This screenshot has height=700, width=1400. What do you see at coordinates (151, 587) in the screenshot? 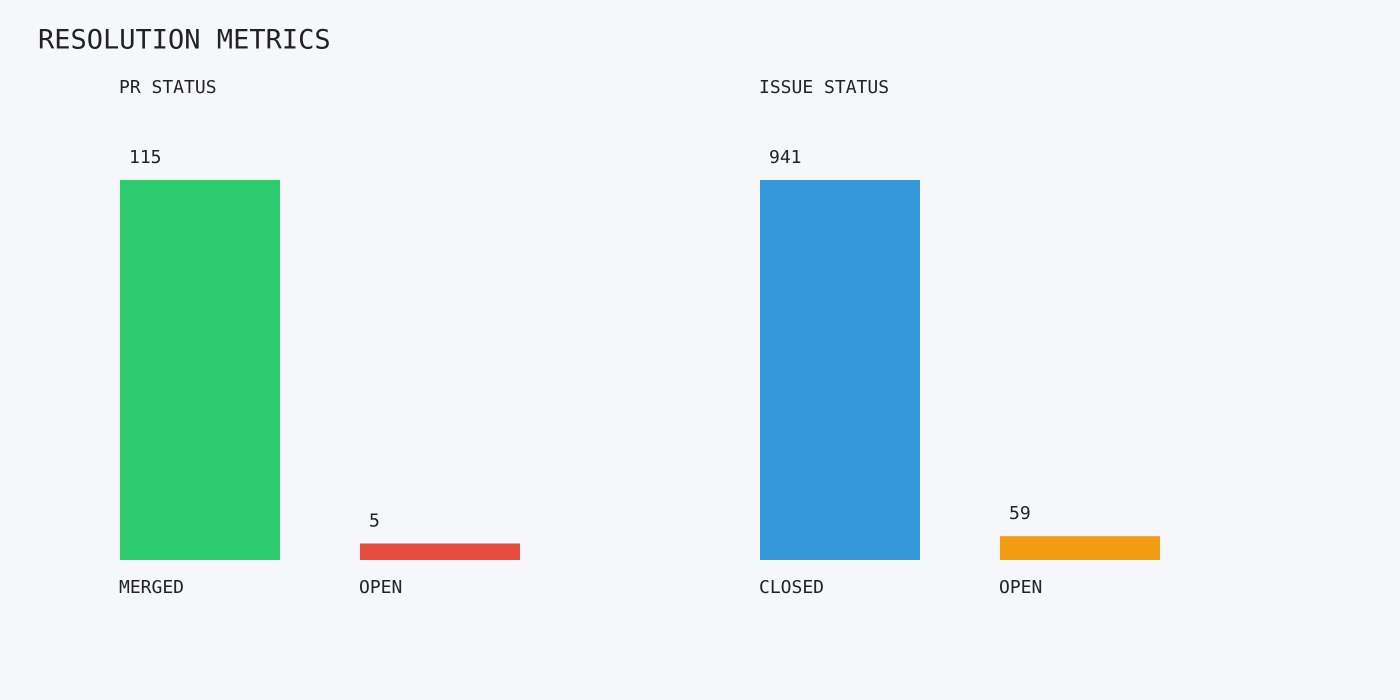
I see `category-label: MERGED` at bounding box center [151, 587].